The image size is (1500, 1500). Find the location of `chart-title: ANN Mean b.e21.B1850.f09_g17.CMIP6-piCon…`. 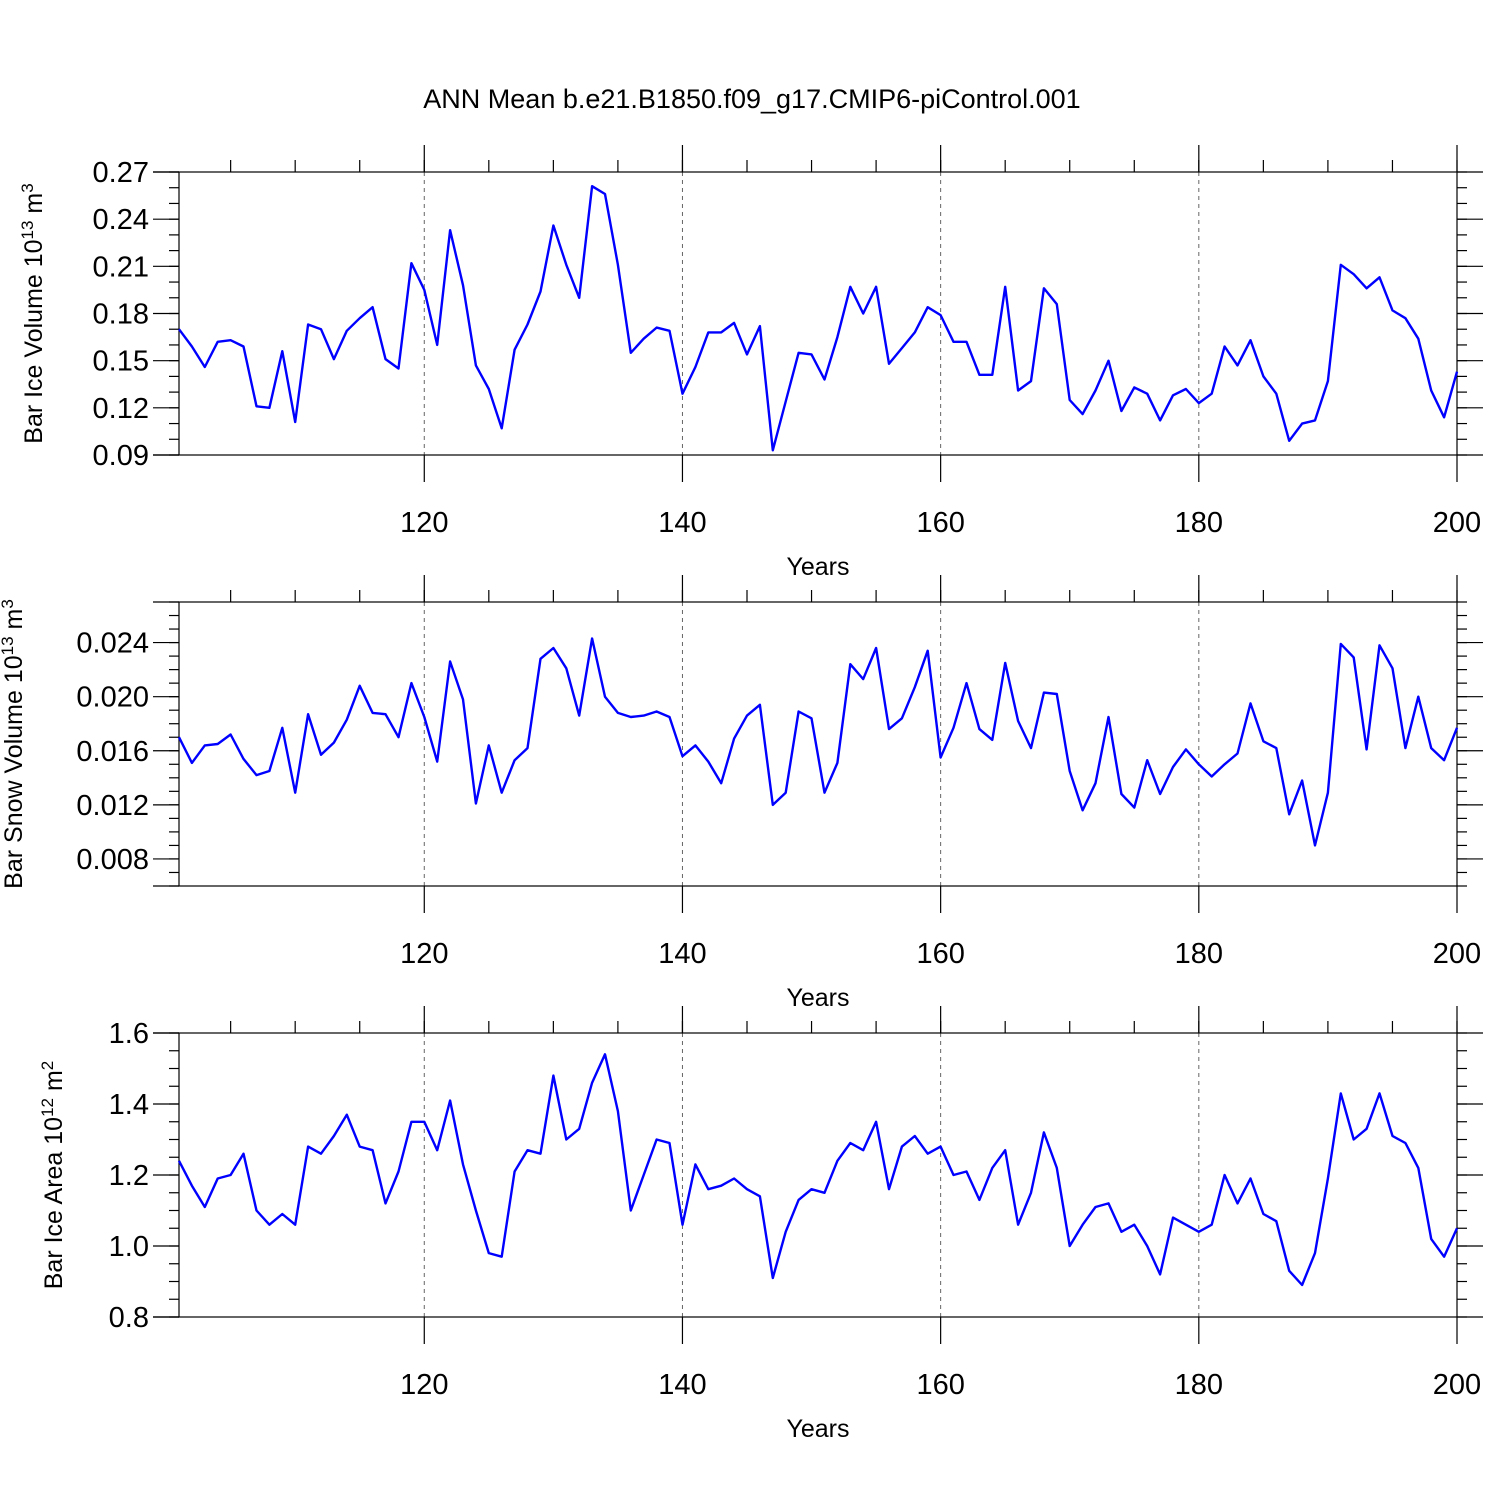

chart-title: ANN Mean b.e21.B1850.f09_g17.CMIP6-piCon… is located at coordinates (751, 99).